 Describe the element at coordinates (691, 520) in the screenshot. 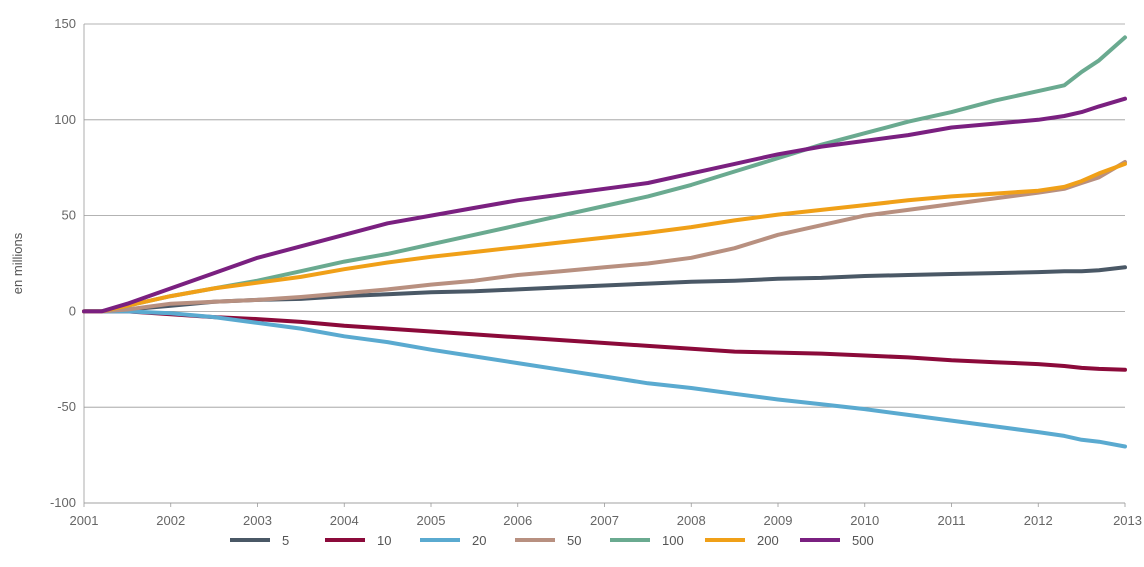

I see `x-tick-label: 2008` at that location.